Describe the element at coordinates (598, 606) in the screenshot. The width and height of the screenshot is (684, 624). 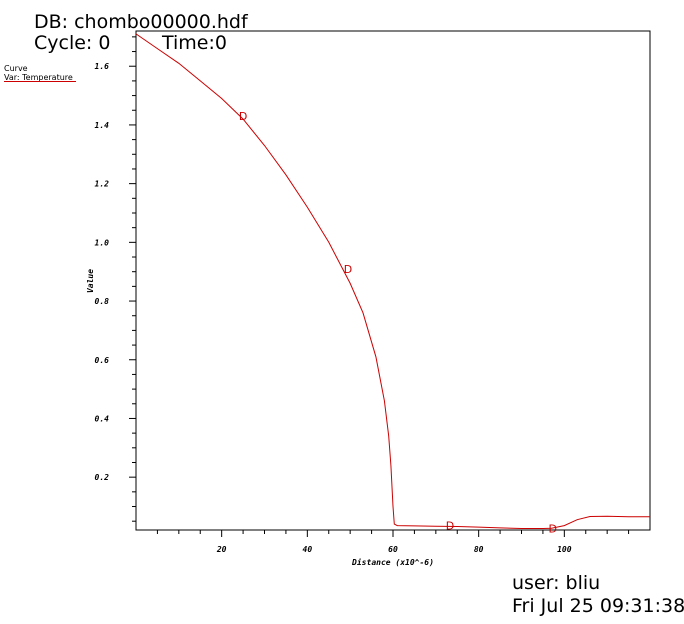
I see `timestamp-label: Fri Jul 25 09:31:38` at that location.